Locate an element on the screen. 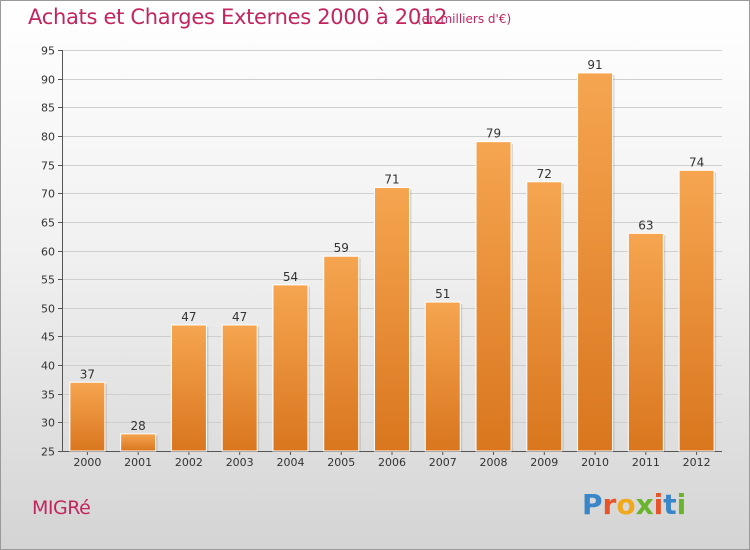  logo-letter: x is located at coordinates (644, 504).